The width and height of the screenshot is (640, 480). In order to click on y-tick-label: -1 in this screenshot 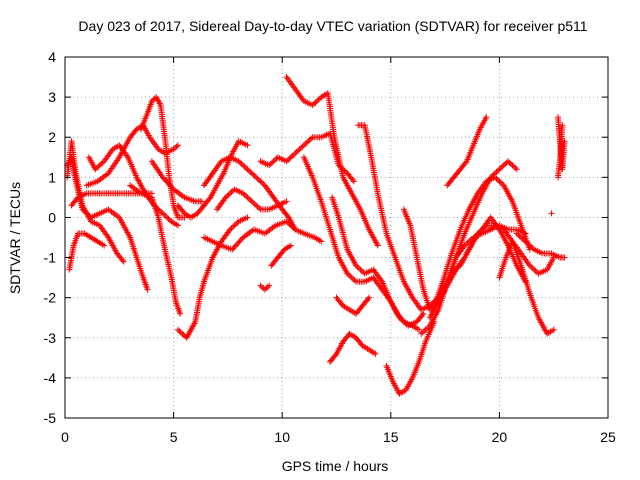, I will do `click(50, 258)`.